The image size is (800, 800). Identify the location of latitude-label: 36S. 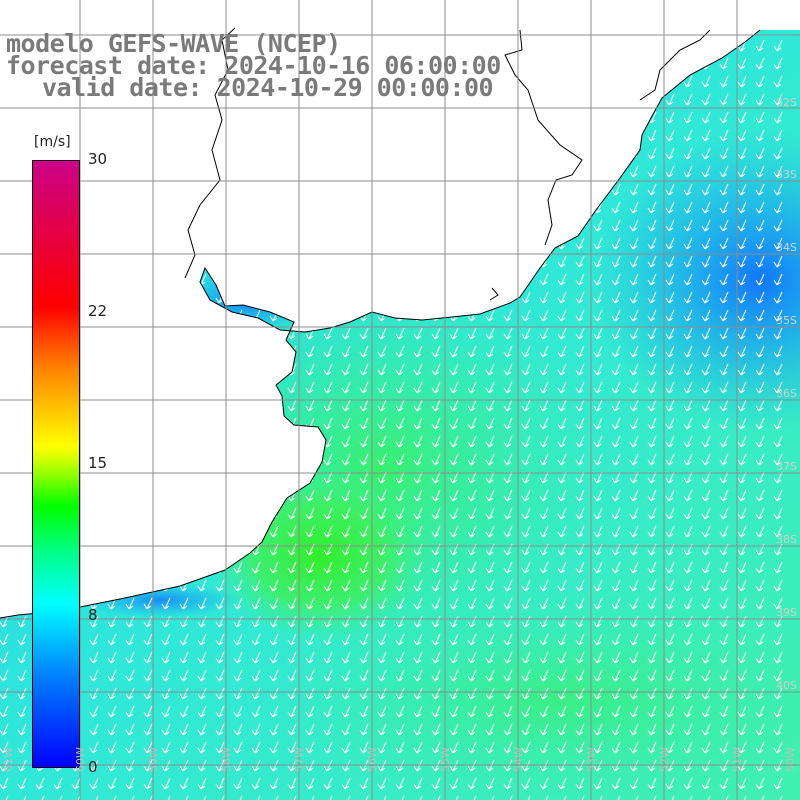
(786, 393).